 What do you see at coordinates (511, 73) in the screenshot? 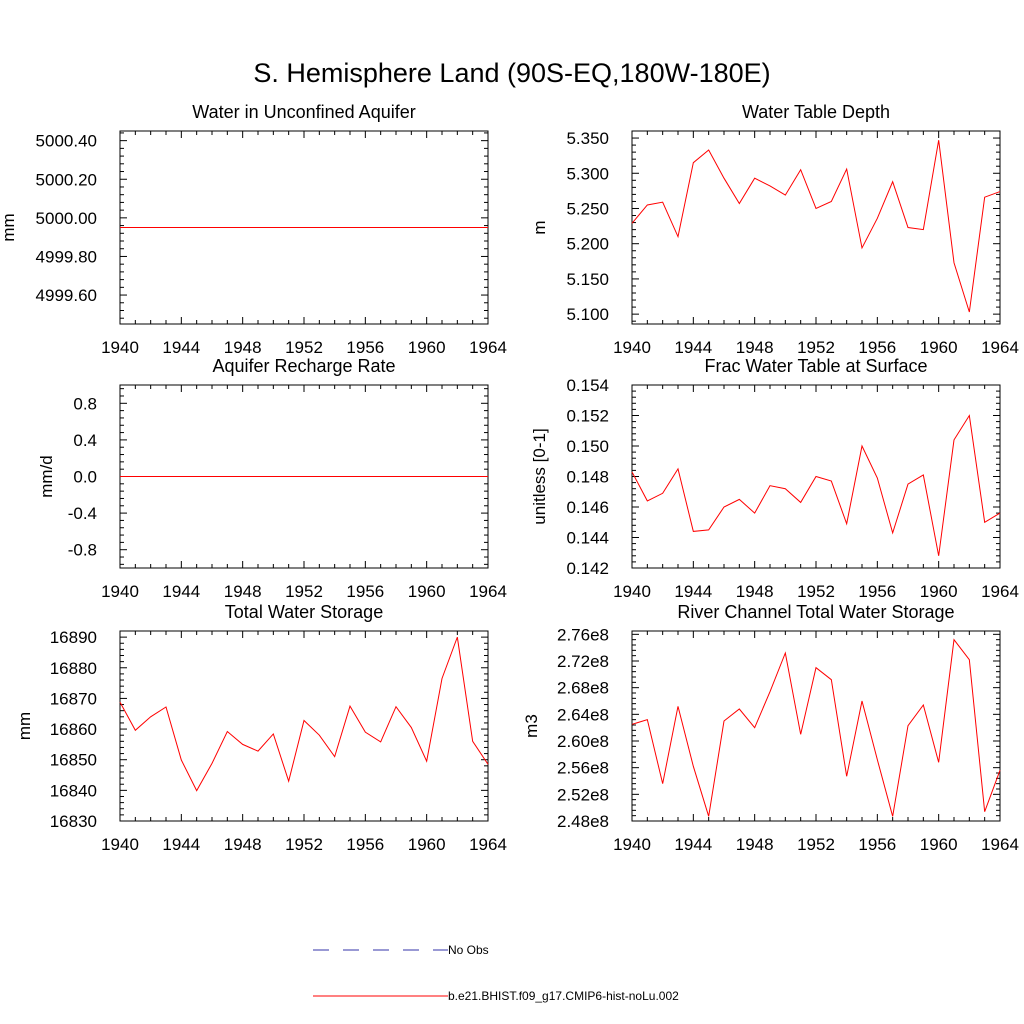
I see `figure-title: S. Hemisphere Land (90S-EQ,180W-180E)` at bounding box center [511, 73].